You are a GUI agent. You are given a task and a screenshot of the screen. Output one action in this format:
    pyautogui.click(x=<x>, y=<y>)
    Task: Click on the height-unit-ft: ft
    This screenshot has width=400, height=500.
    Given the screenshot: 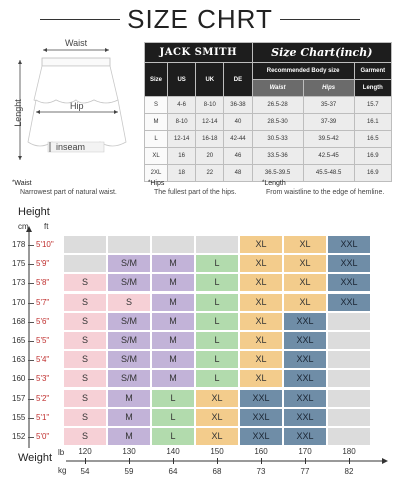 What is the action you would take?
    pyautogui.click(x=46, y=226)
    